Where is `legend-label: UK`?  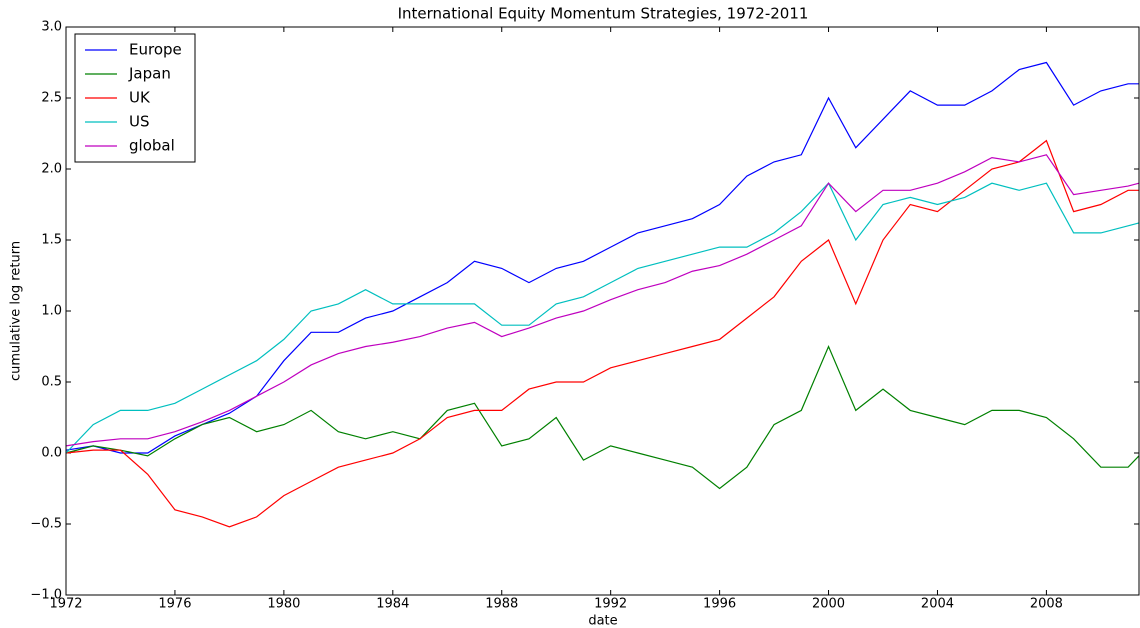
legend-label: UK is located at coordinates (140, 98).